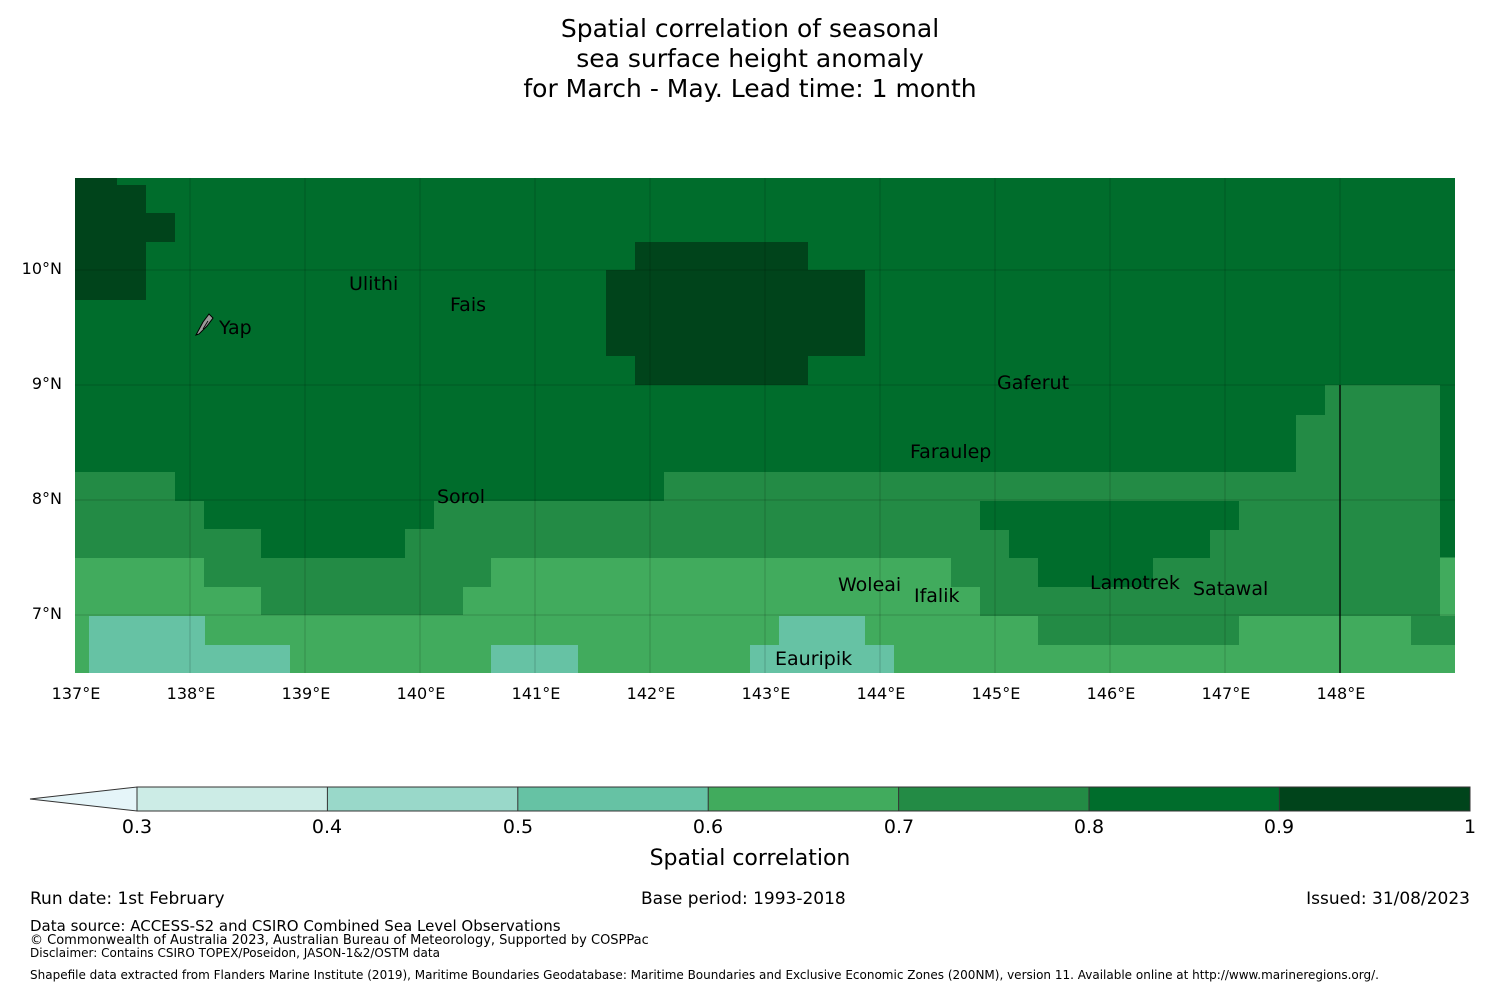 This screenshot has width=1500, height=990. Describe the element at coordinates (750, 88) in the screenshot. I see `title-line-3: for March - May. Lead time: 1 month` at that location.